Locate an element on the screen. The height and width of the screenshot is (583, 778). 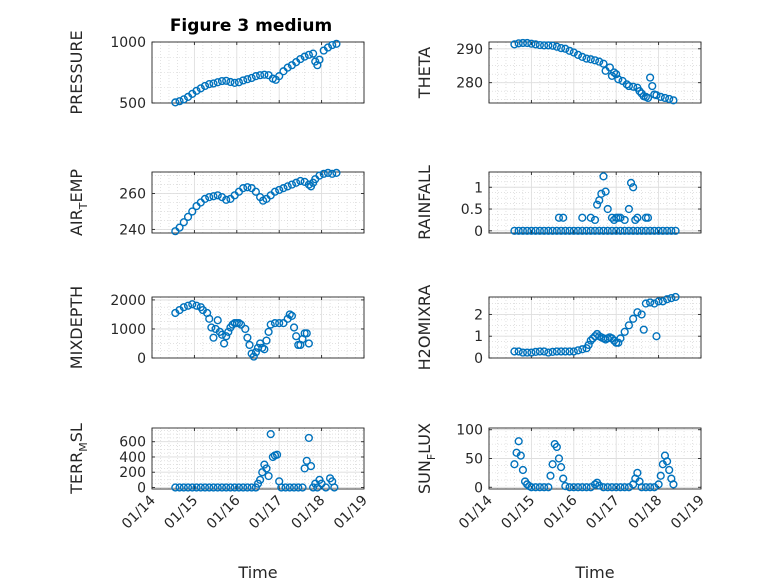
y-axis-label-main: AIR is located at coordinates (76, 222).